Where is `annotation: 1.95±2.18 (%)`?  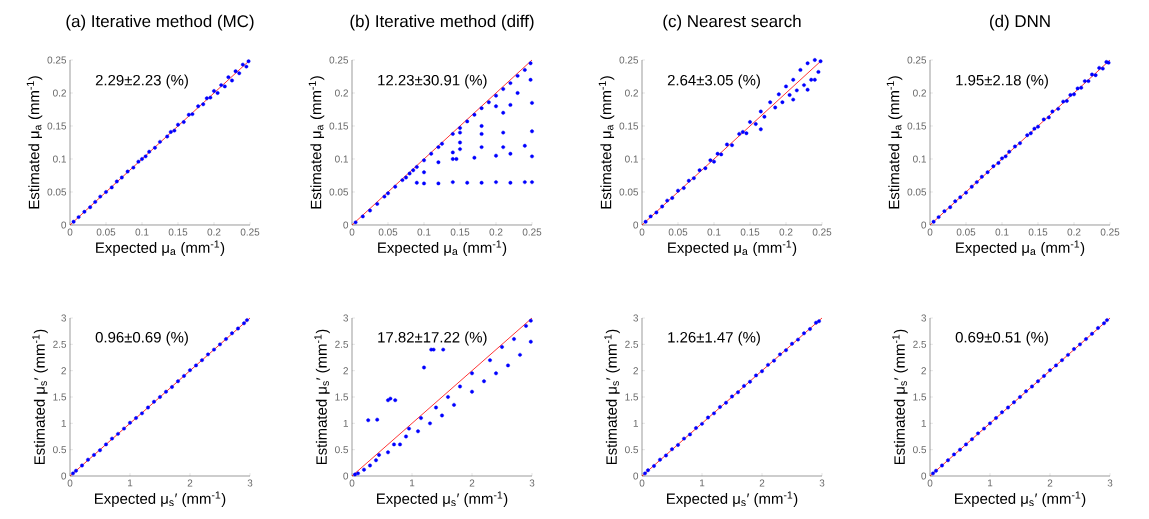
annotation: 1.95±2.18 (%) is located at coordinates (1002, 81).